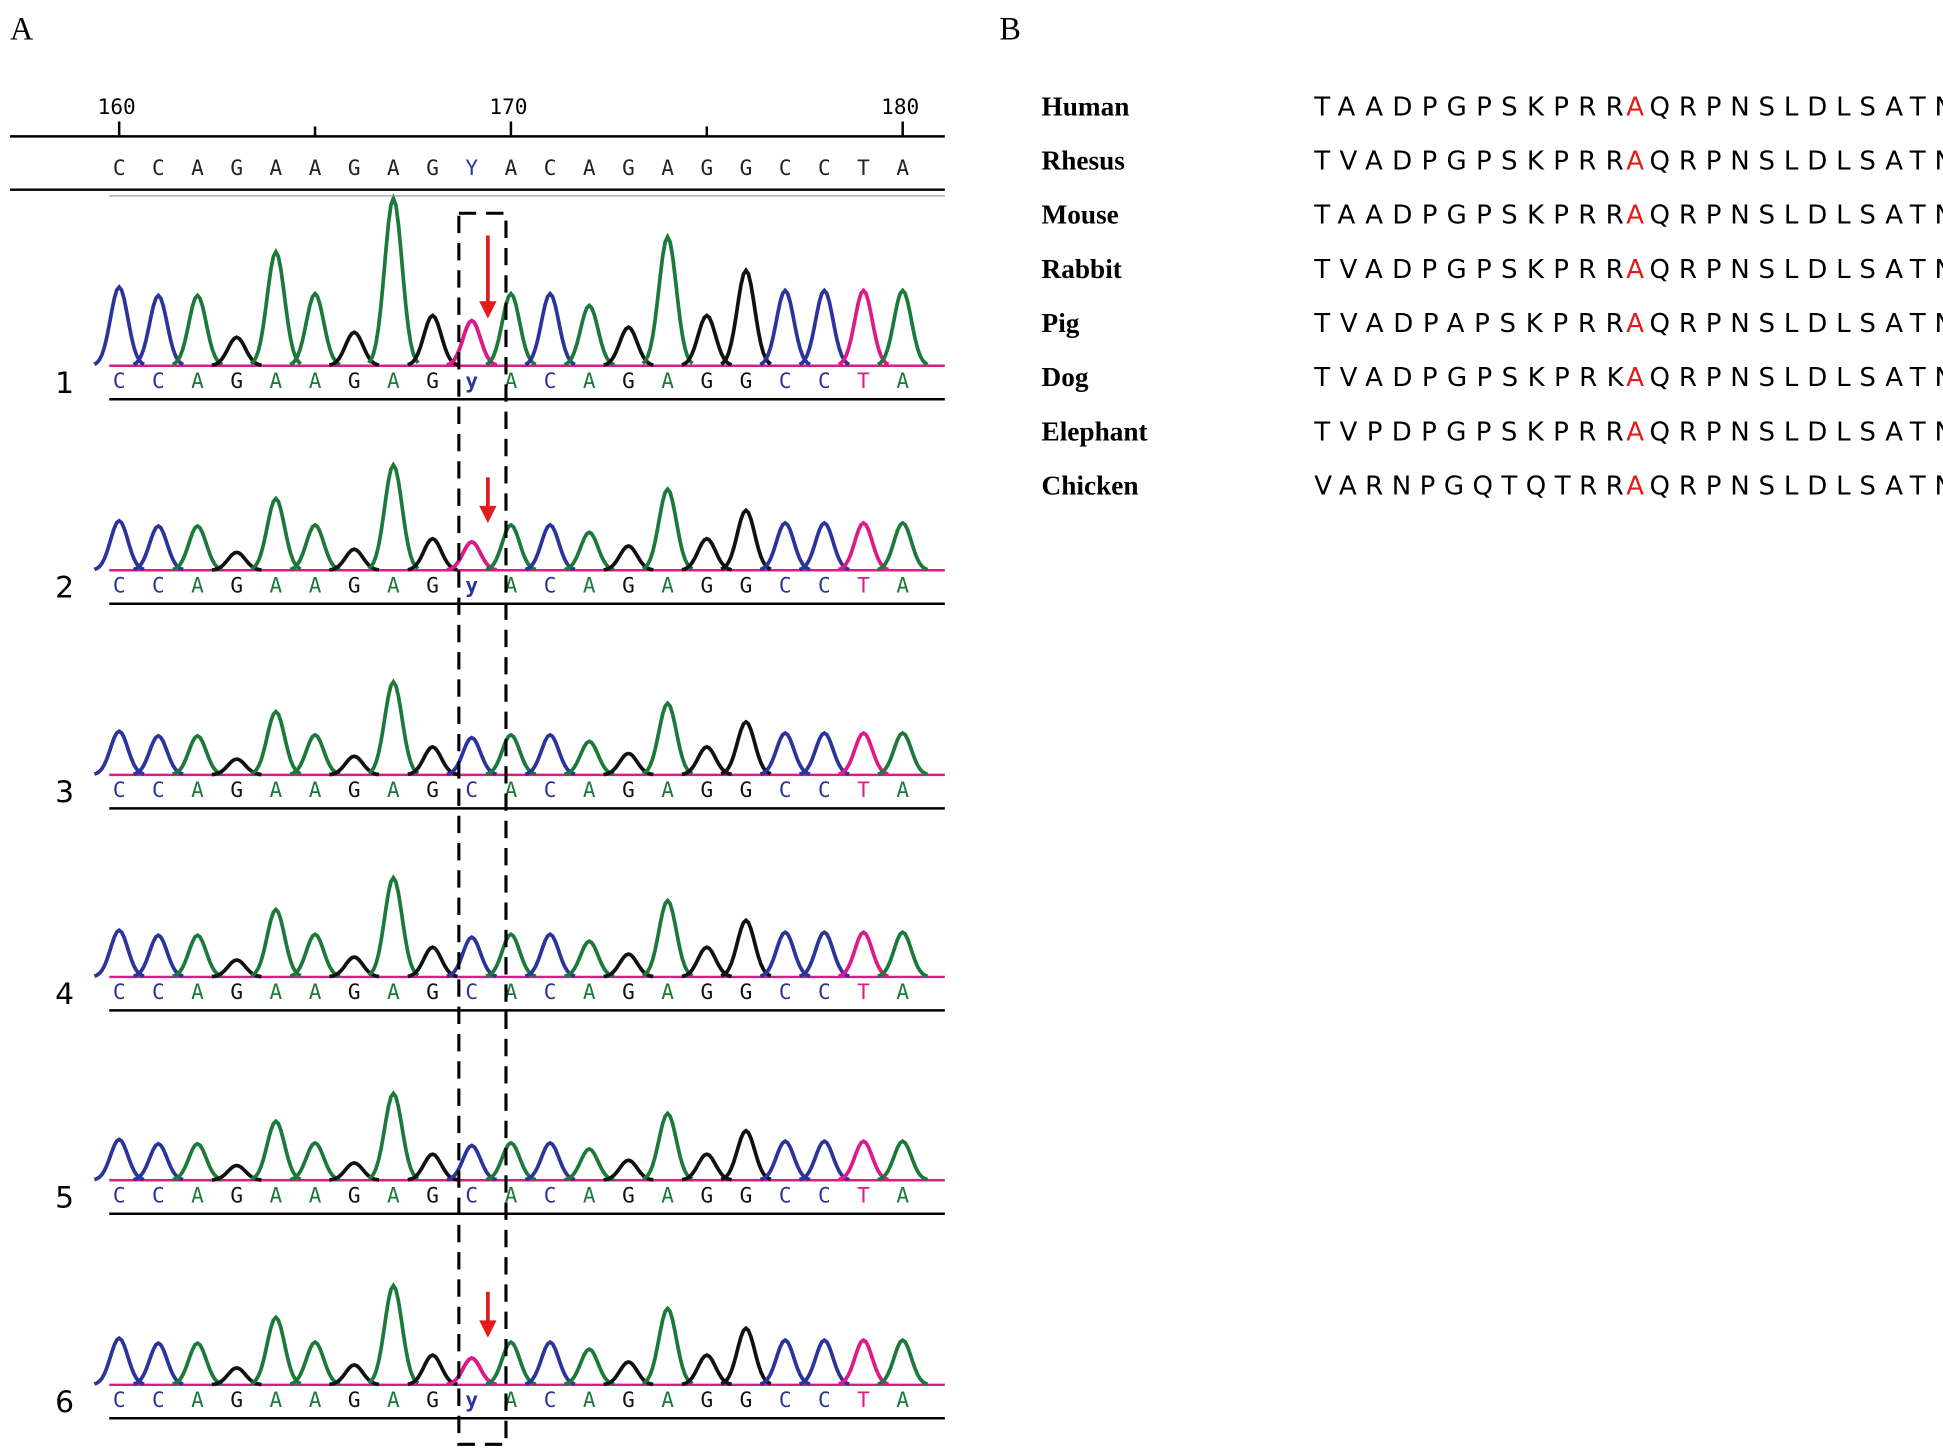 The width and height of the screenshot is (1943, 1453). I want to click on panel-label: A, so click(22, 29).